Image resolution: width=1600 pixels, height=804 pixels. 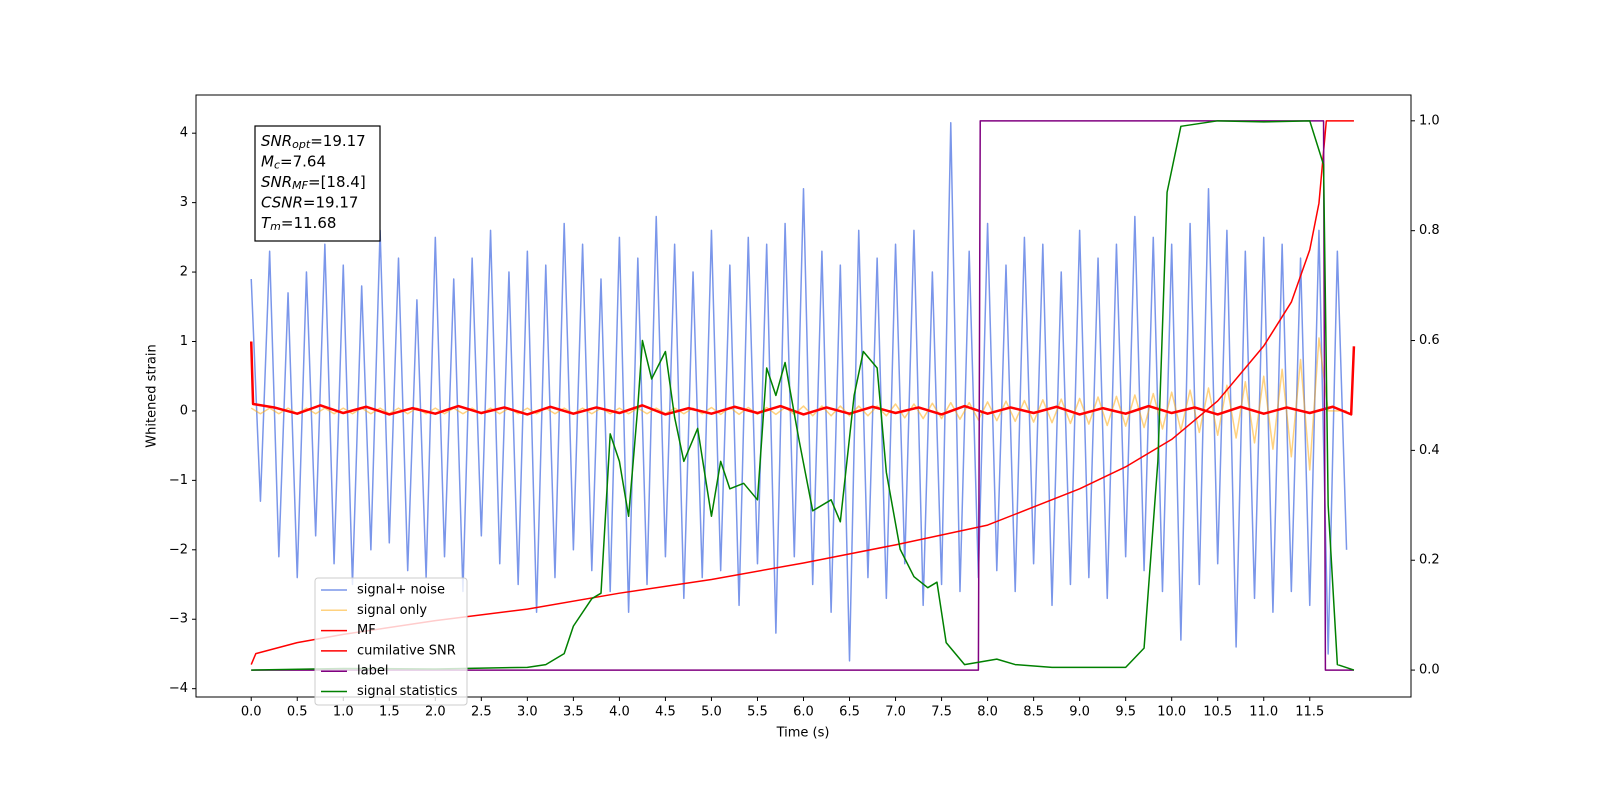 I want to click on annotation-line: Mc=7.64, so click(x=293, y=162).